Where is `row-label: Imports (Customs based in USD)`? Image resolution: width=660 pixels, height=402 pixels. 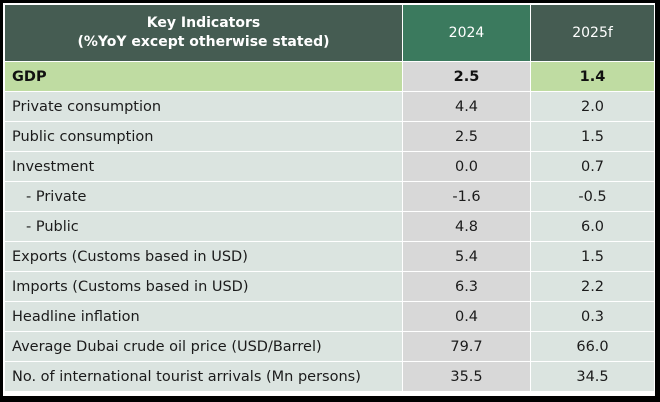 row-label: Imports (Customs based in USD) is located at coordinates (203, 286).